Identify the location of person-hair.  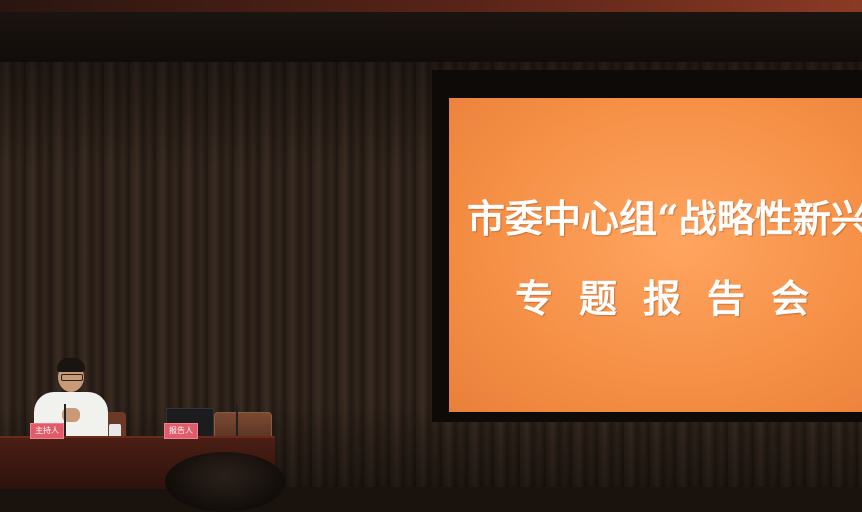
(71, 365).